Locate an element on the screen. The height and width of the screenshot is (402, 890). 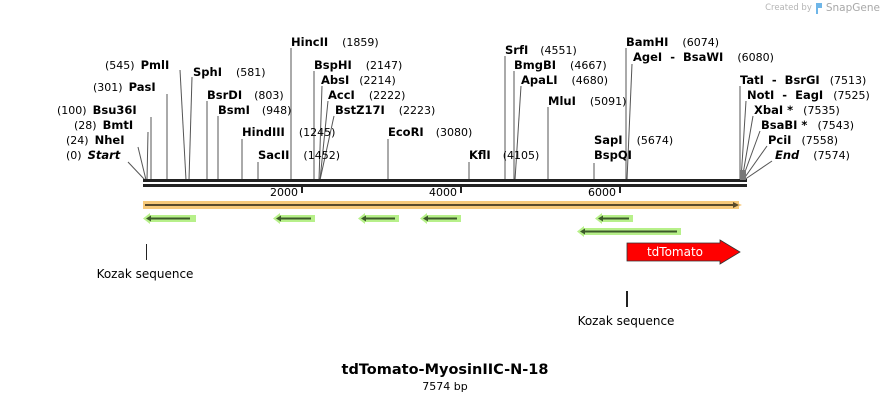
feature-kozak-1: Kozak sequence is located at coordinates (145, 262).